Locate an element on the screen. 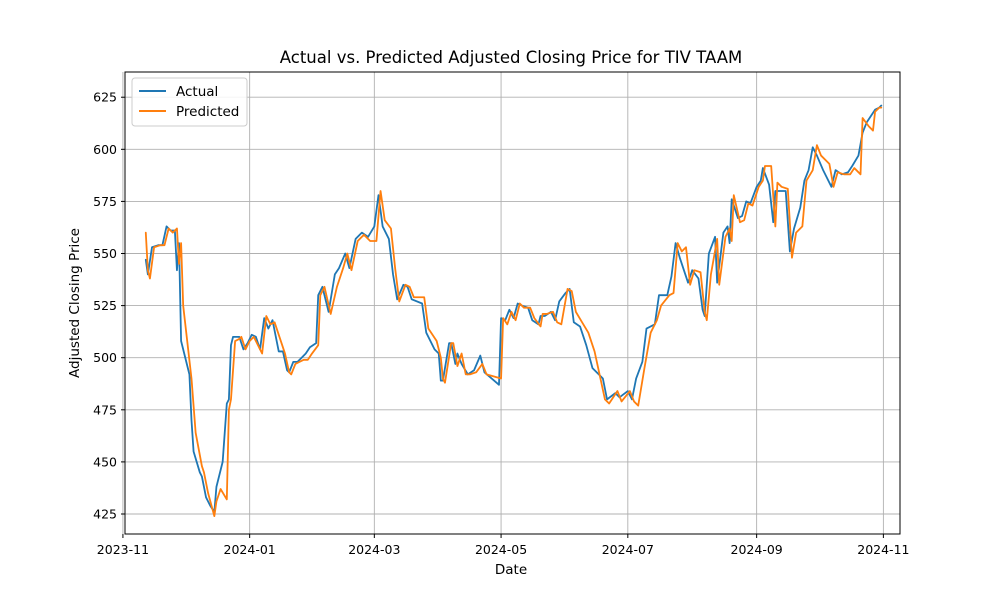 This screenshot has width=1000, height=600. x-tick-label: 2024-05 is located at coordinates (501, 549).